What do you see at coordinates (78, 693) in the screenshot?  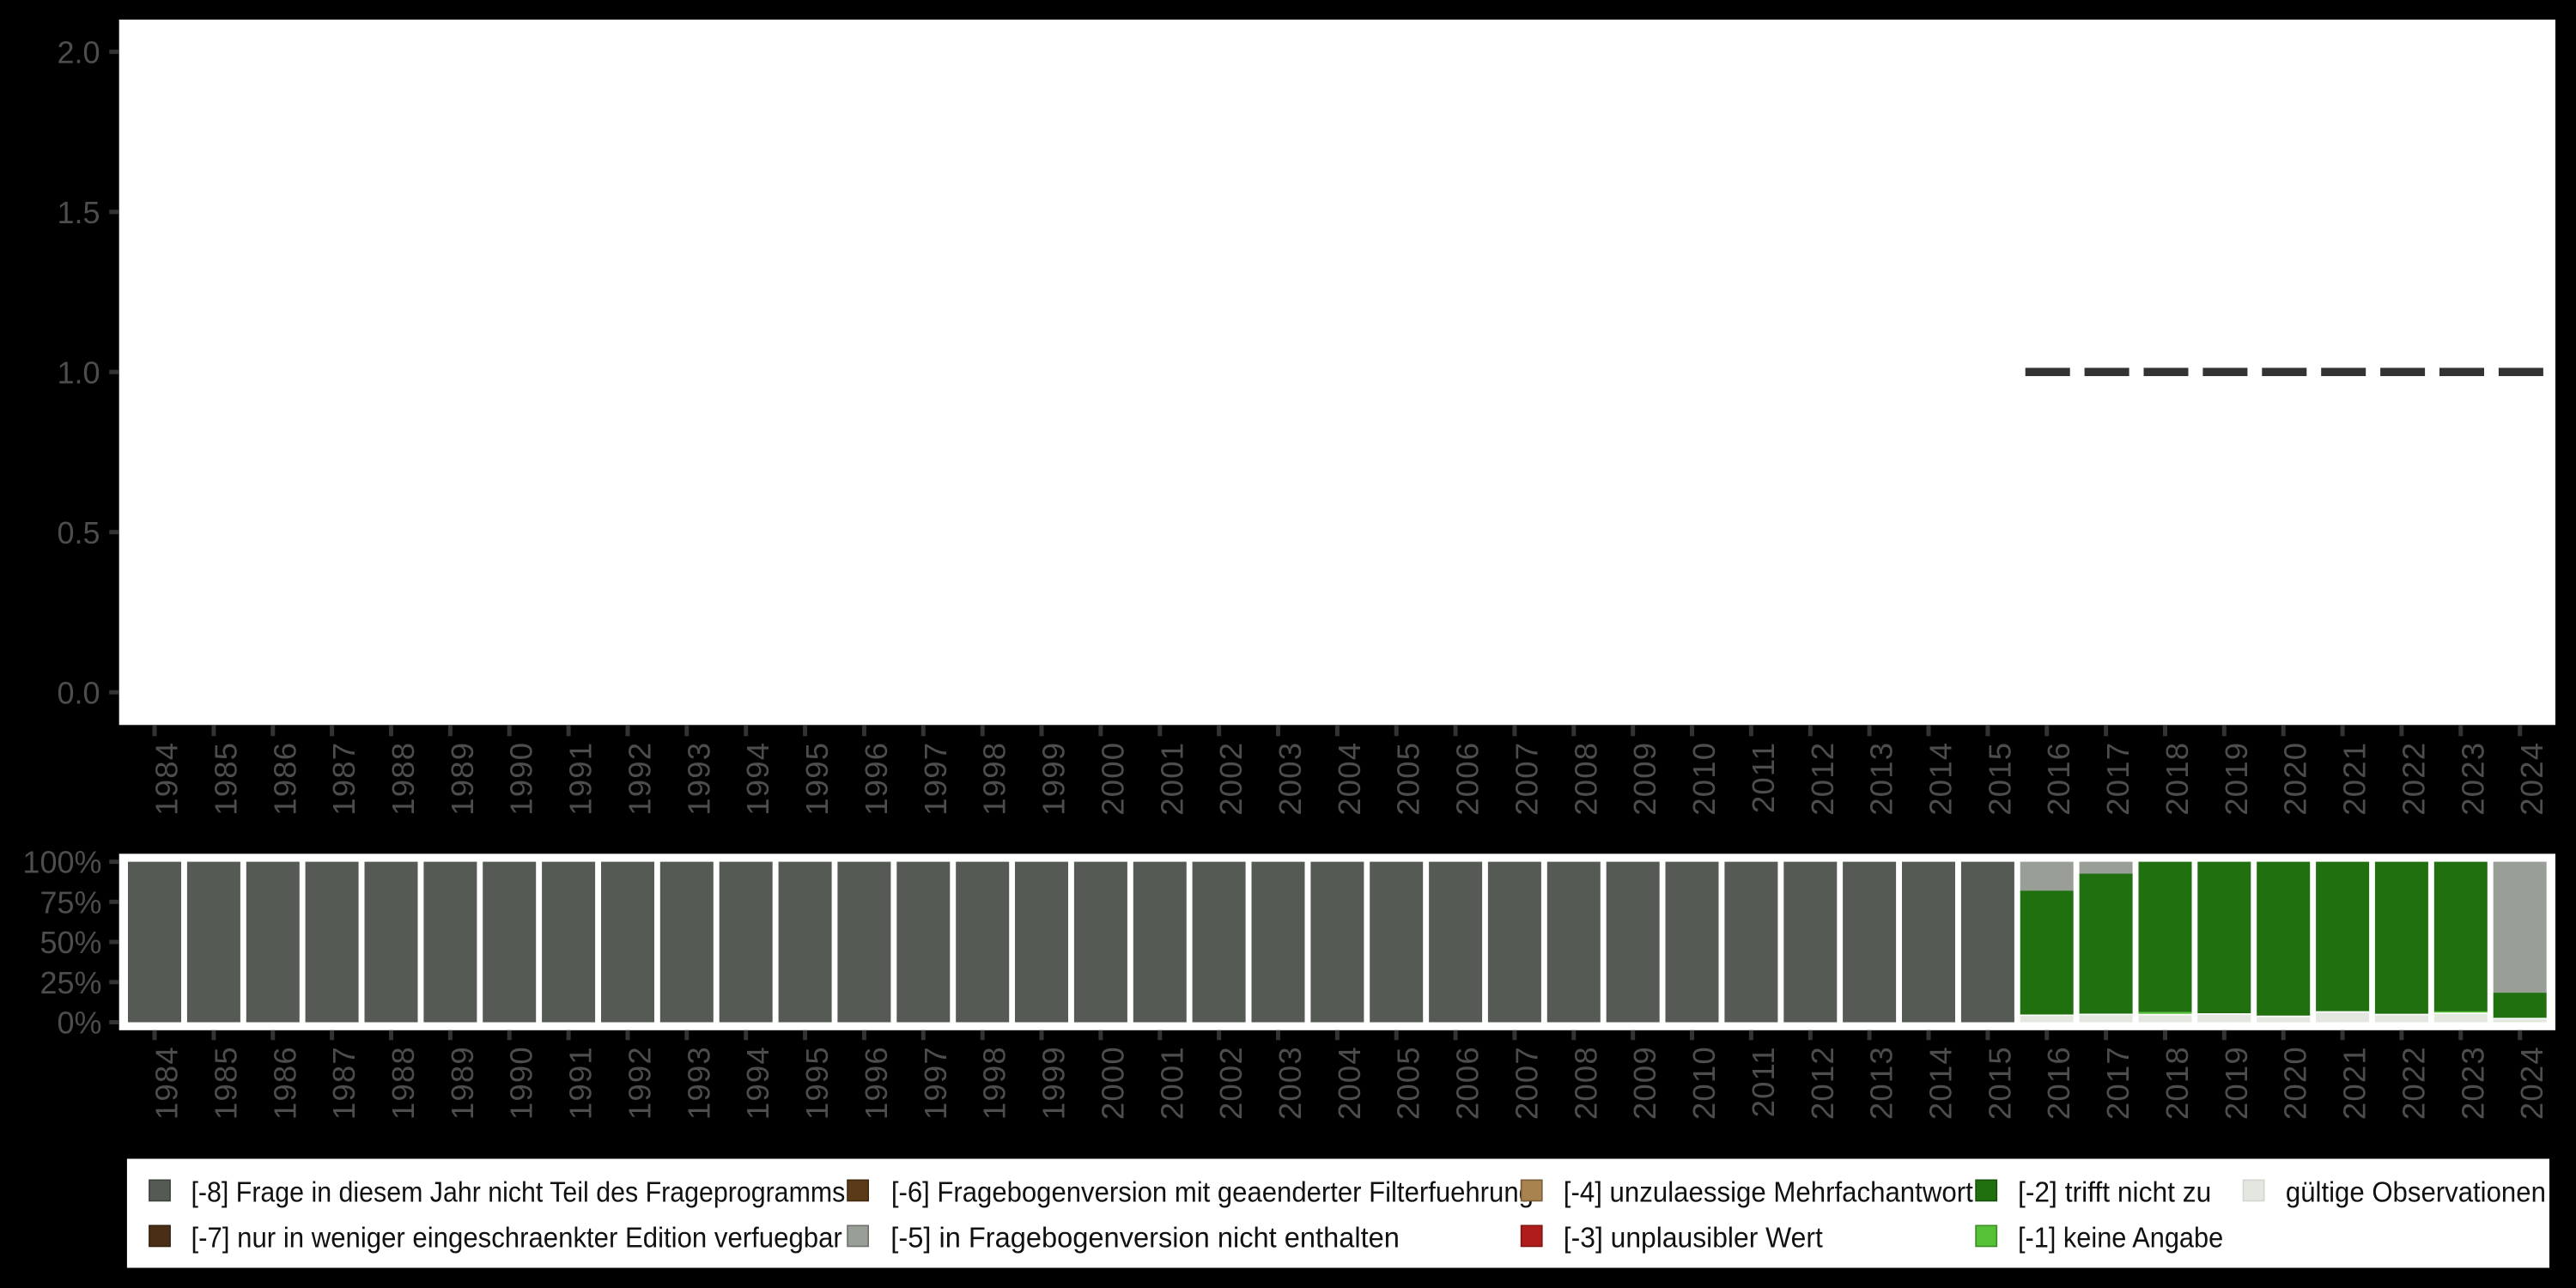 I see `svg-text: 0.0` at bounding box center [78, 693].